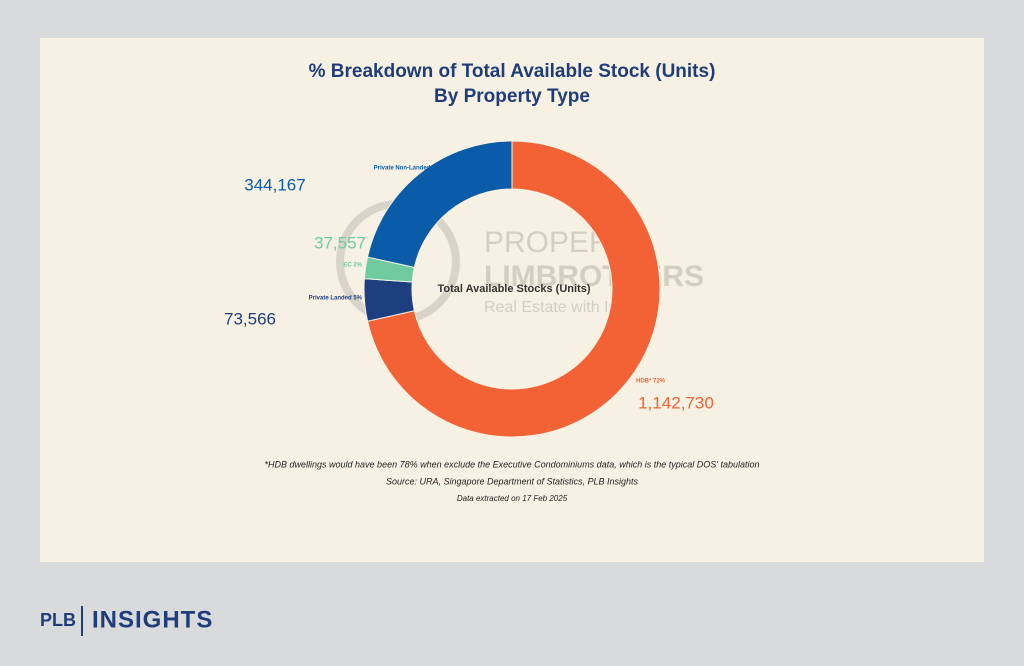 The height and width of the screenshot is (666, 1024). Describe the element at coordinates (409, 169) in the screenshot. I see `slice-label: Private Non-Landed 22%` at that location.